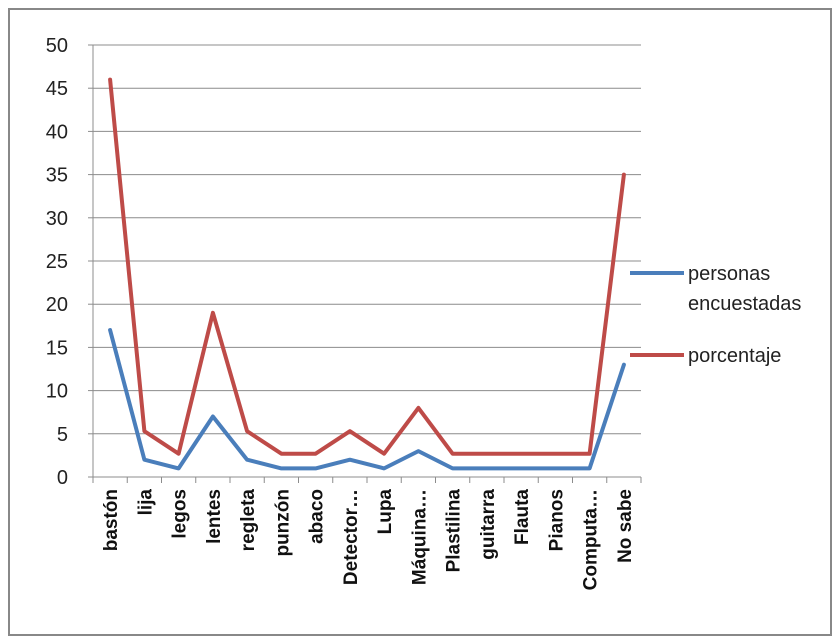 This screenshot has width=837, height=641. What do you see at coordinates (57, 46) in the screenshot?
I see `y-tick-label: 50` at bounding box center [57, 46].